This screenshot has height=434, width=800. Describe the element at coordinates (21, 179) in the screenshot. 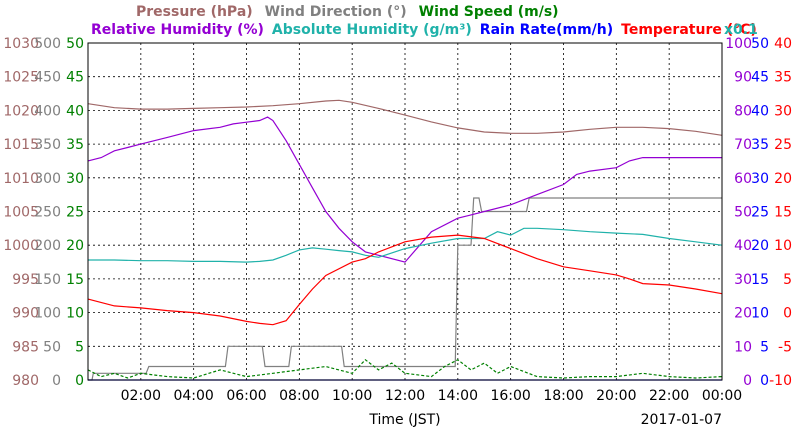

I see `y-tick-label-pressure: 1010` at that location.